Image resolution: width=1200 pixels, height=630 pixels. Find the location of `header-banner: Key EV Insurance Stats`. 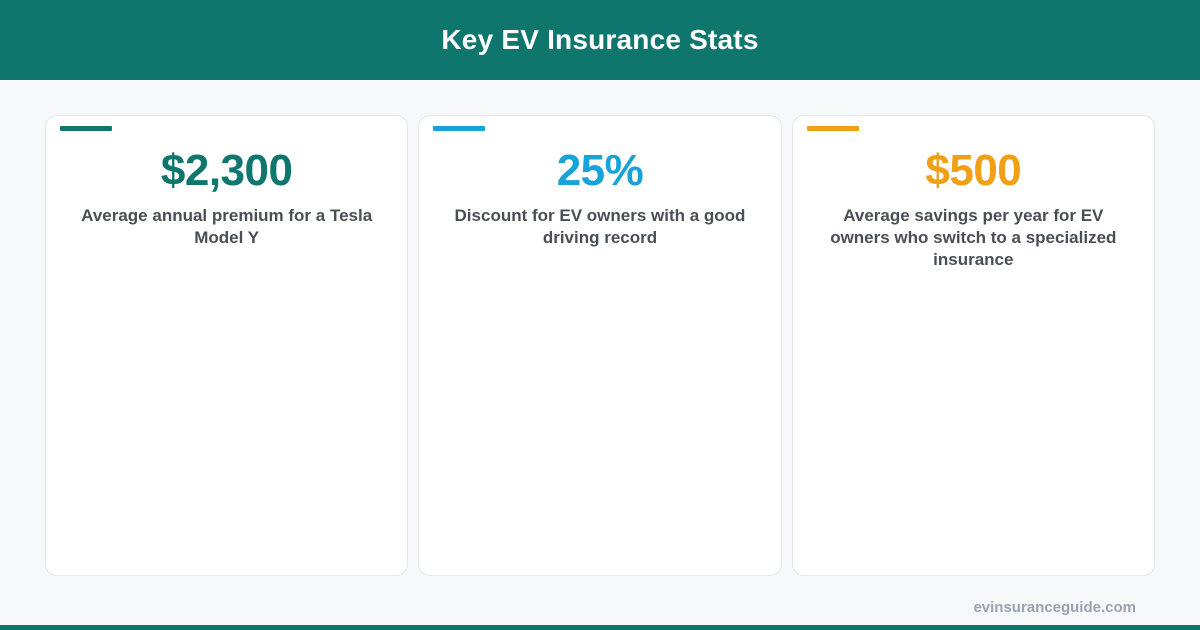

header-banner: Key EV Insurance Stats is located at coordinates (600, 40).